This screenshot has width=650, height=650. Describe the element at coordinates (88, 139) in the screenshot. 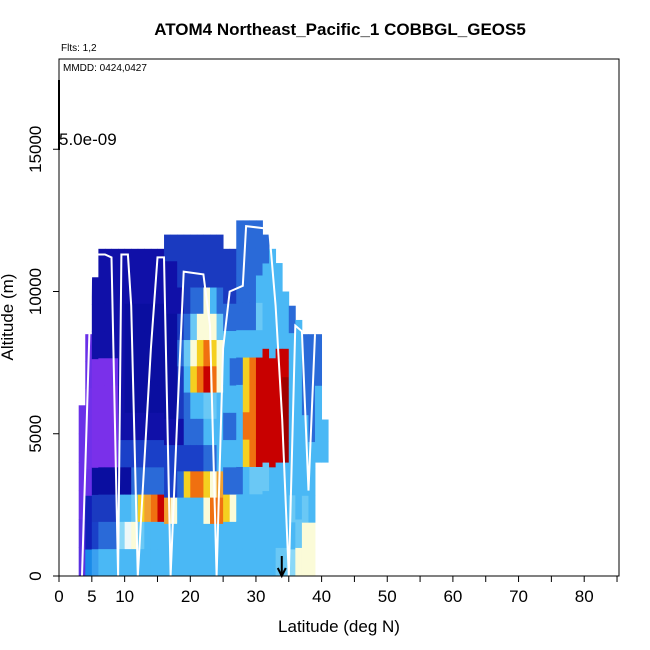

I see `scale-label: 5.0e-09` at that location.